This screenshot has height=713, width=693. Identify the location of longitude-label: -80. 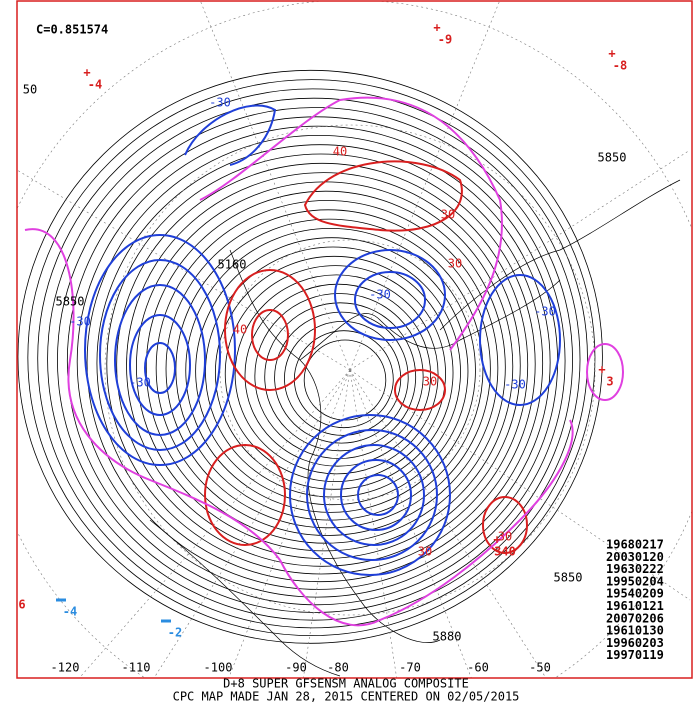
(338, 668).